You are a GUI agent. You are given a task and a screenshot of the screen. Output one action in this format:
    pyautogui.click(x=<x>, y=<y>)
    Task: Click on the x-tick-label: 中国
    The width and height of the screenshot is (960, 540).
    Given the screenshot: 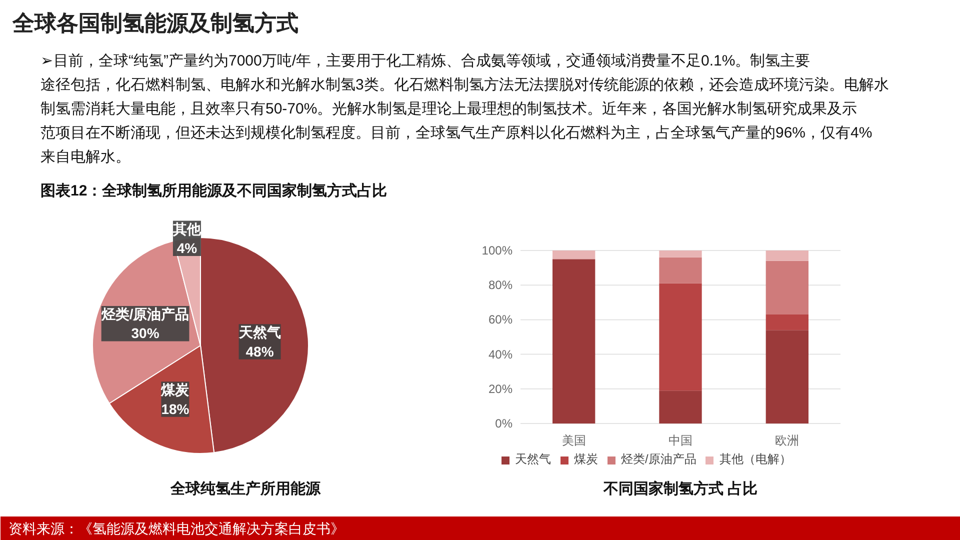 What is the action you would take?
    pyautogui.click(x=680, y=441)
    